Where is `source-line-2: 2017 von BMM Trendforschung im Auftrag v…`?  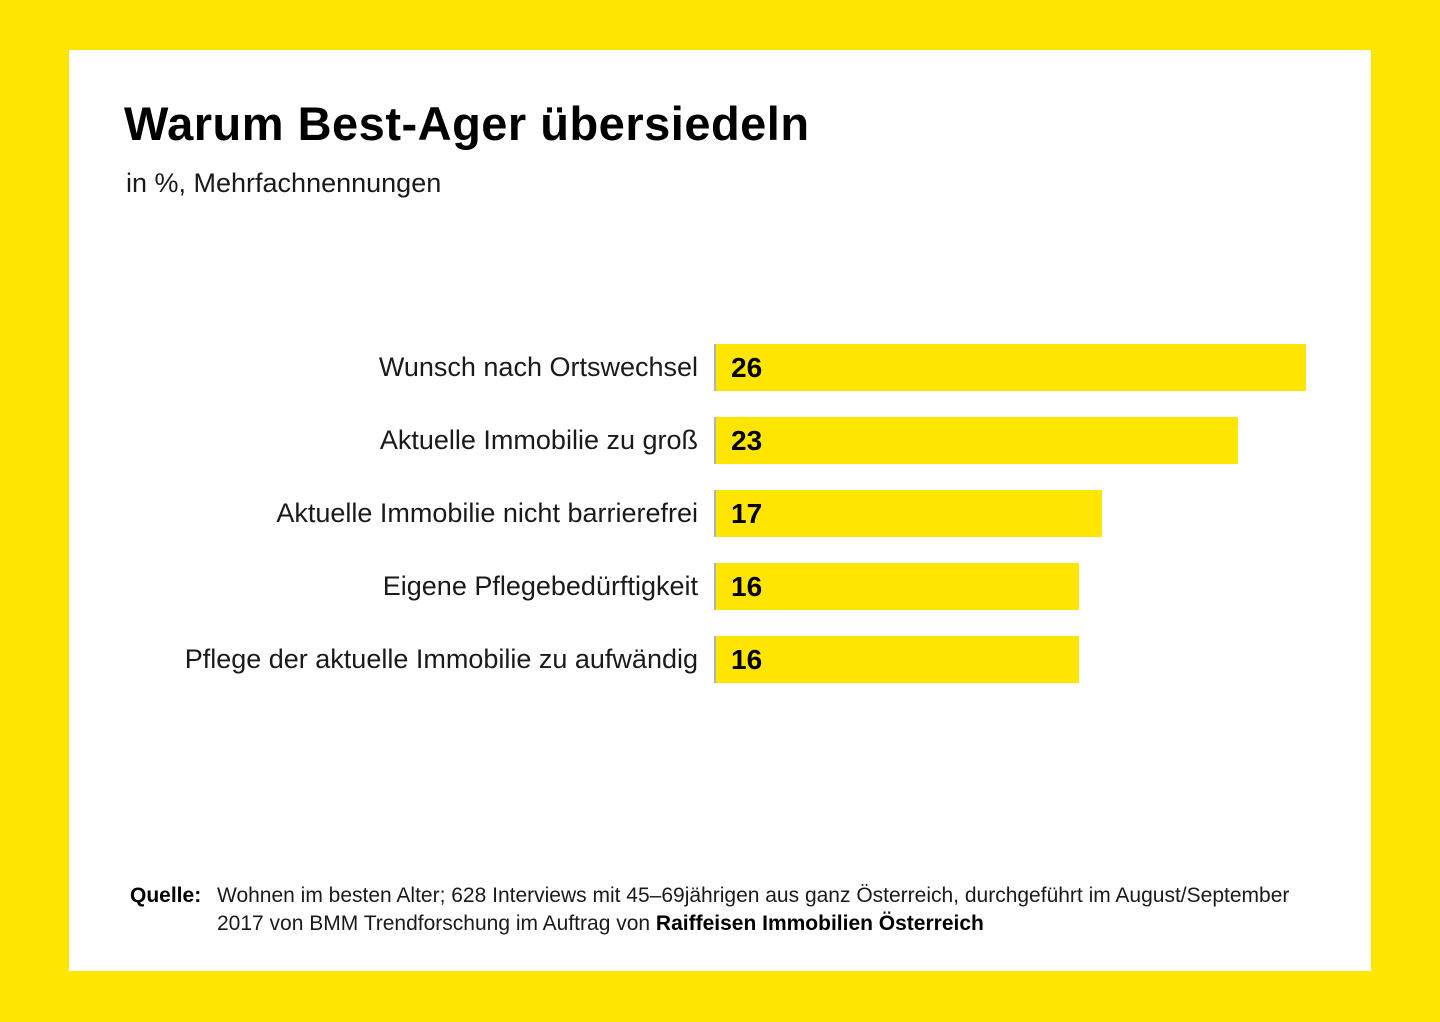 source-line-2: 2017 von BMM Trendforschung im Auftrag v… is located at coordinates (753, 924).